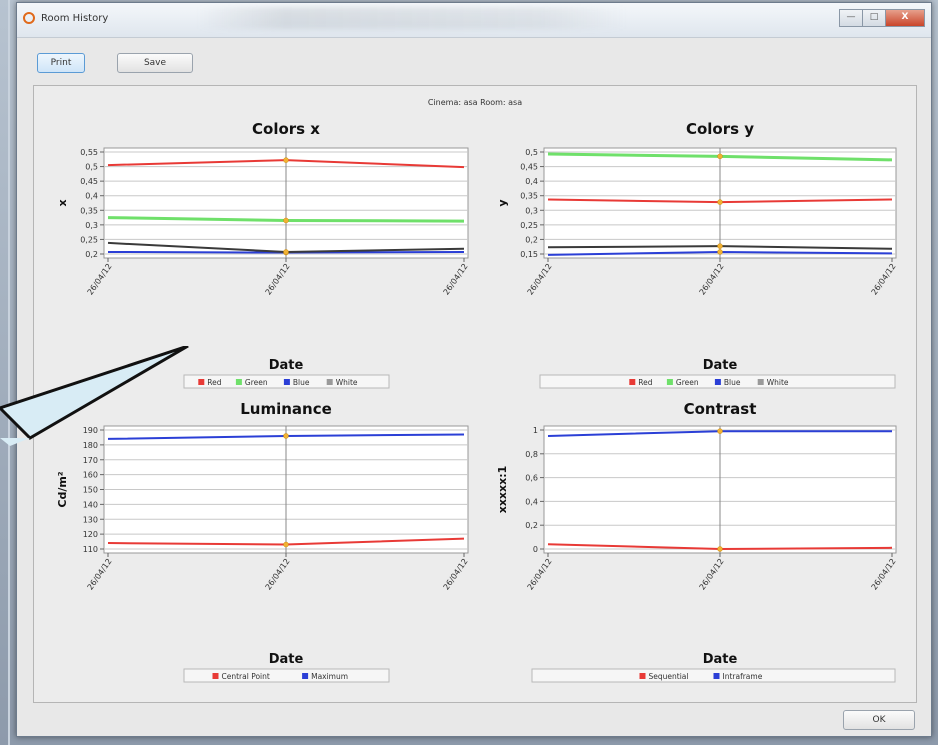  I want to click on minimize-button: —, so click(851, 18).